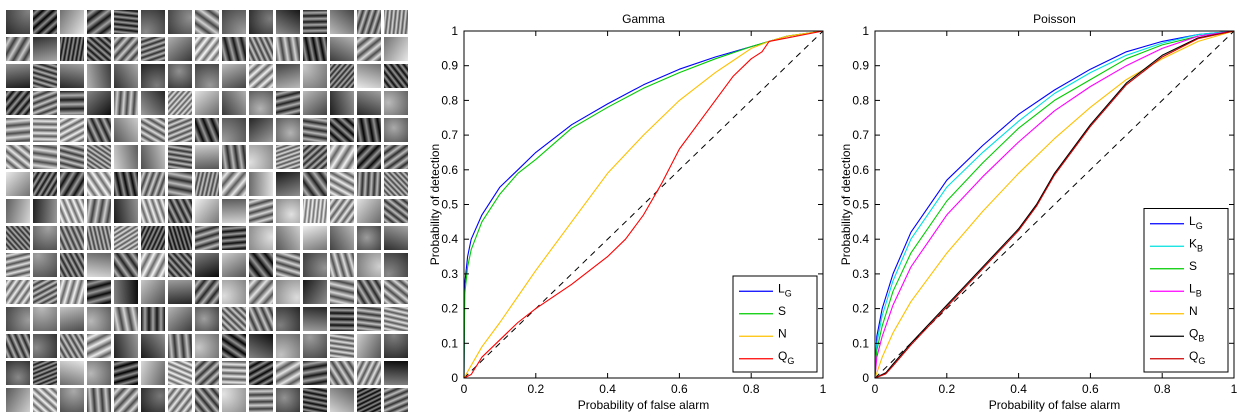 The width and height of the screenshot is (1240, 419). I want to click on y-tick-label: 0.6, so click(449, 170).